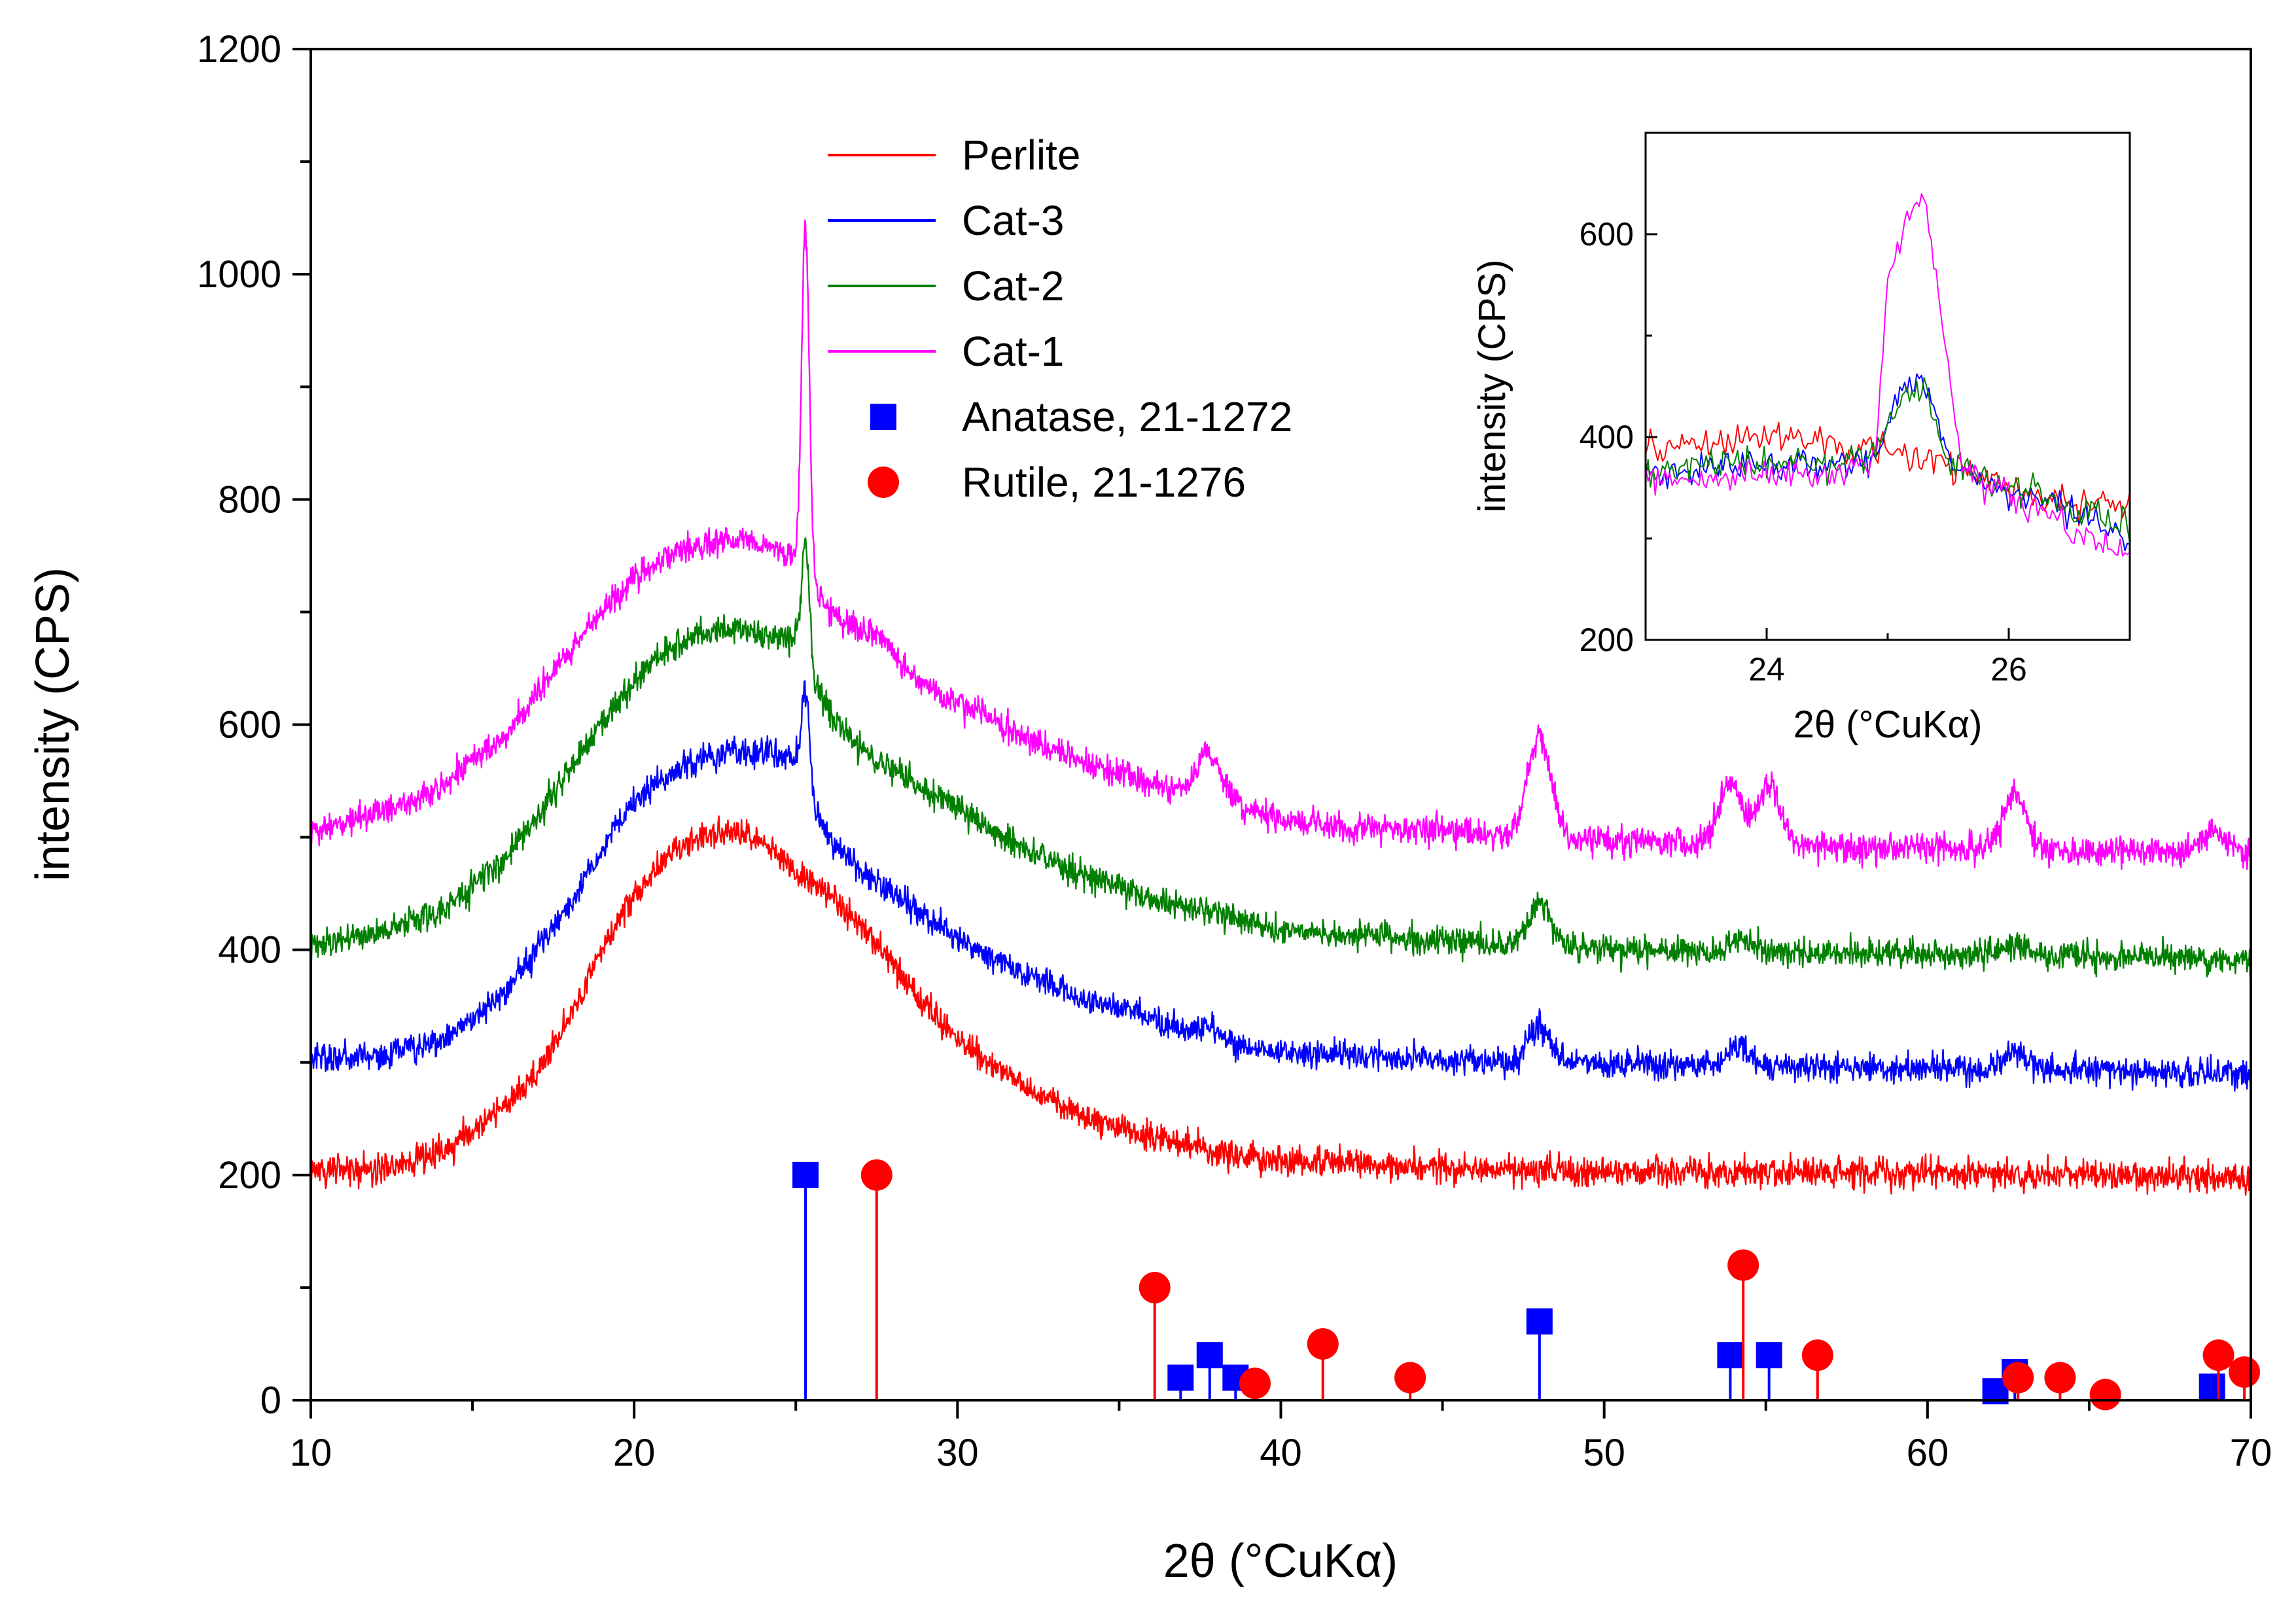 The width and height of the screenshot is (2296, 1605). What do you see at coordinates (1607, 235) in the screenshot?
I see `inset-y-tick-label-600: 600` at bounding box center [1607, 235].